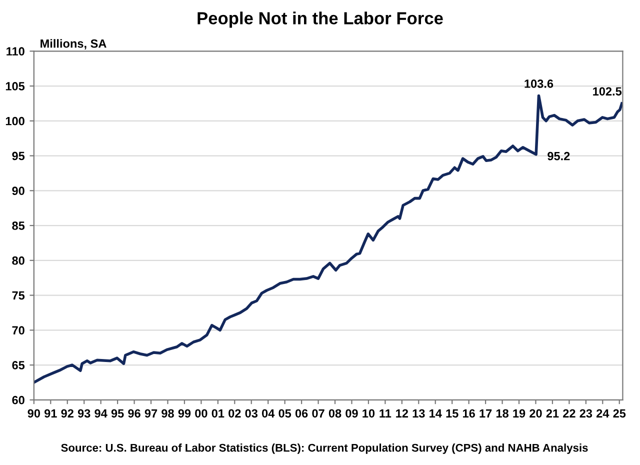 The width and height of the screenshot is (640, 465). What do you see at coordinates (603, 413) in the screenshot?
I see `x-tick-label: 24` at bounding box center [603, 413].